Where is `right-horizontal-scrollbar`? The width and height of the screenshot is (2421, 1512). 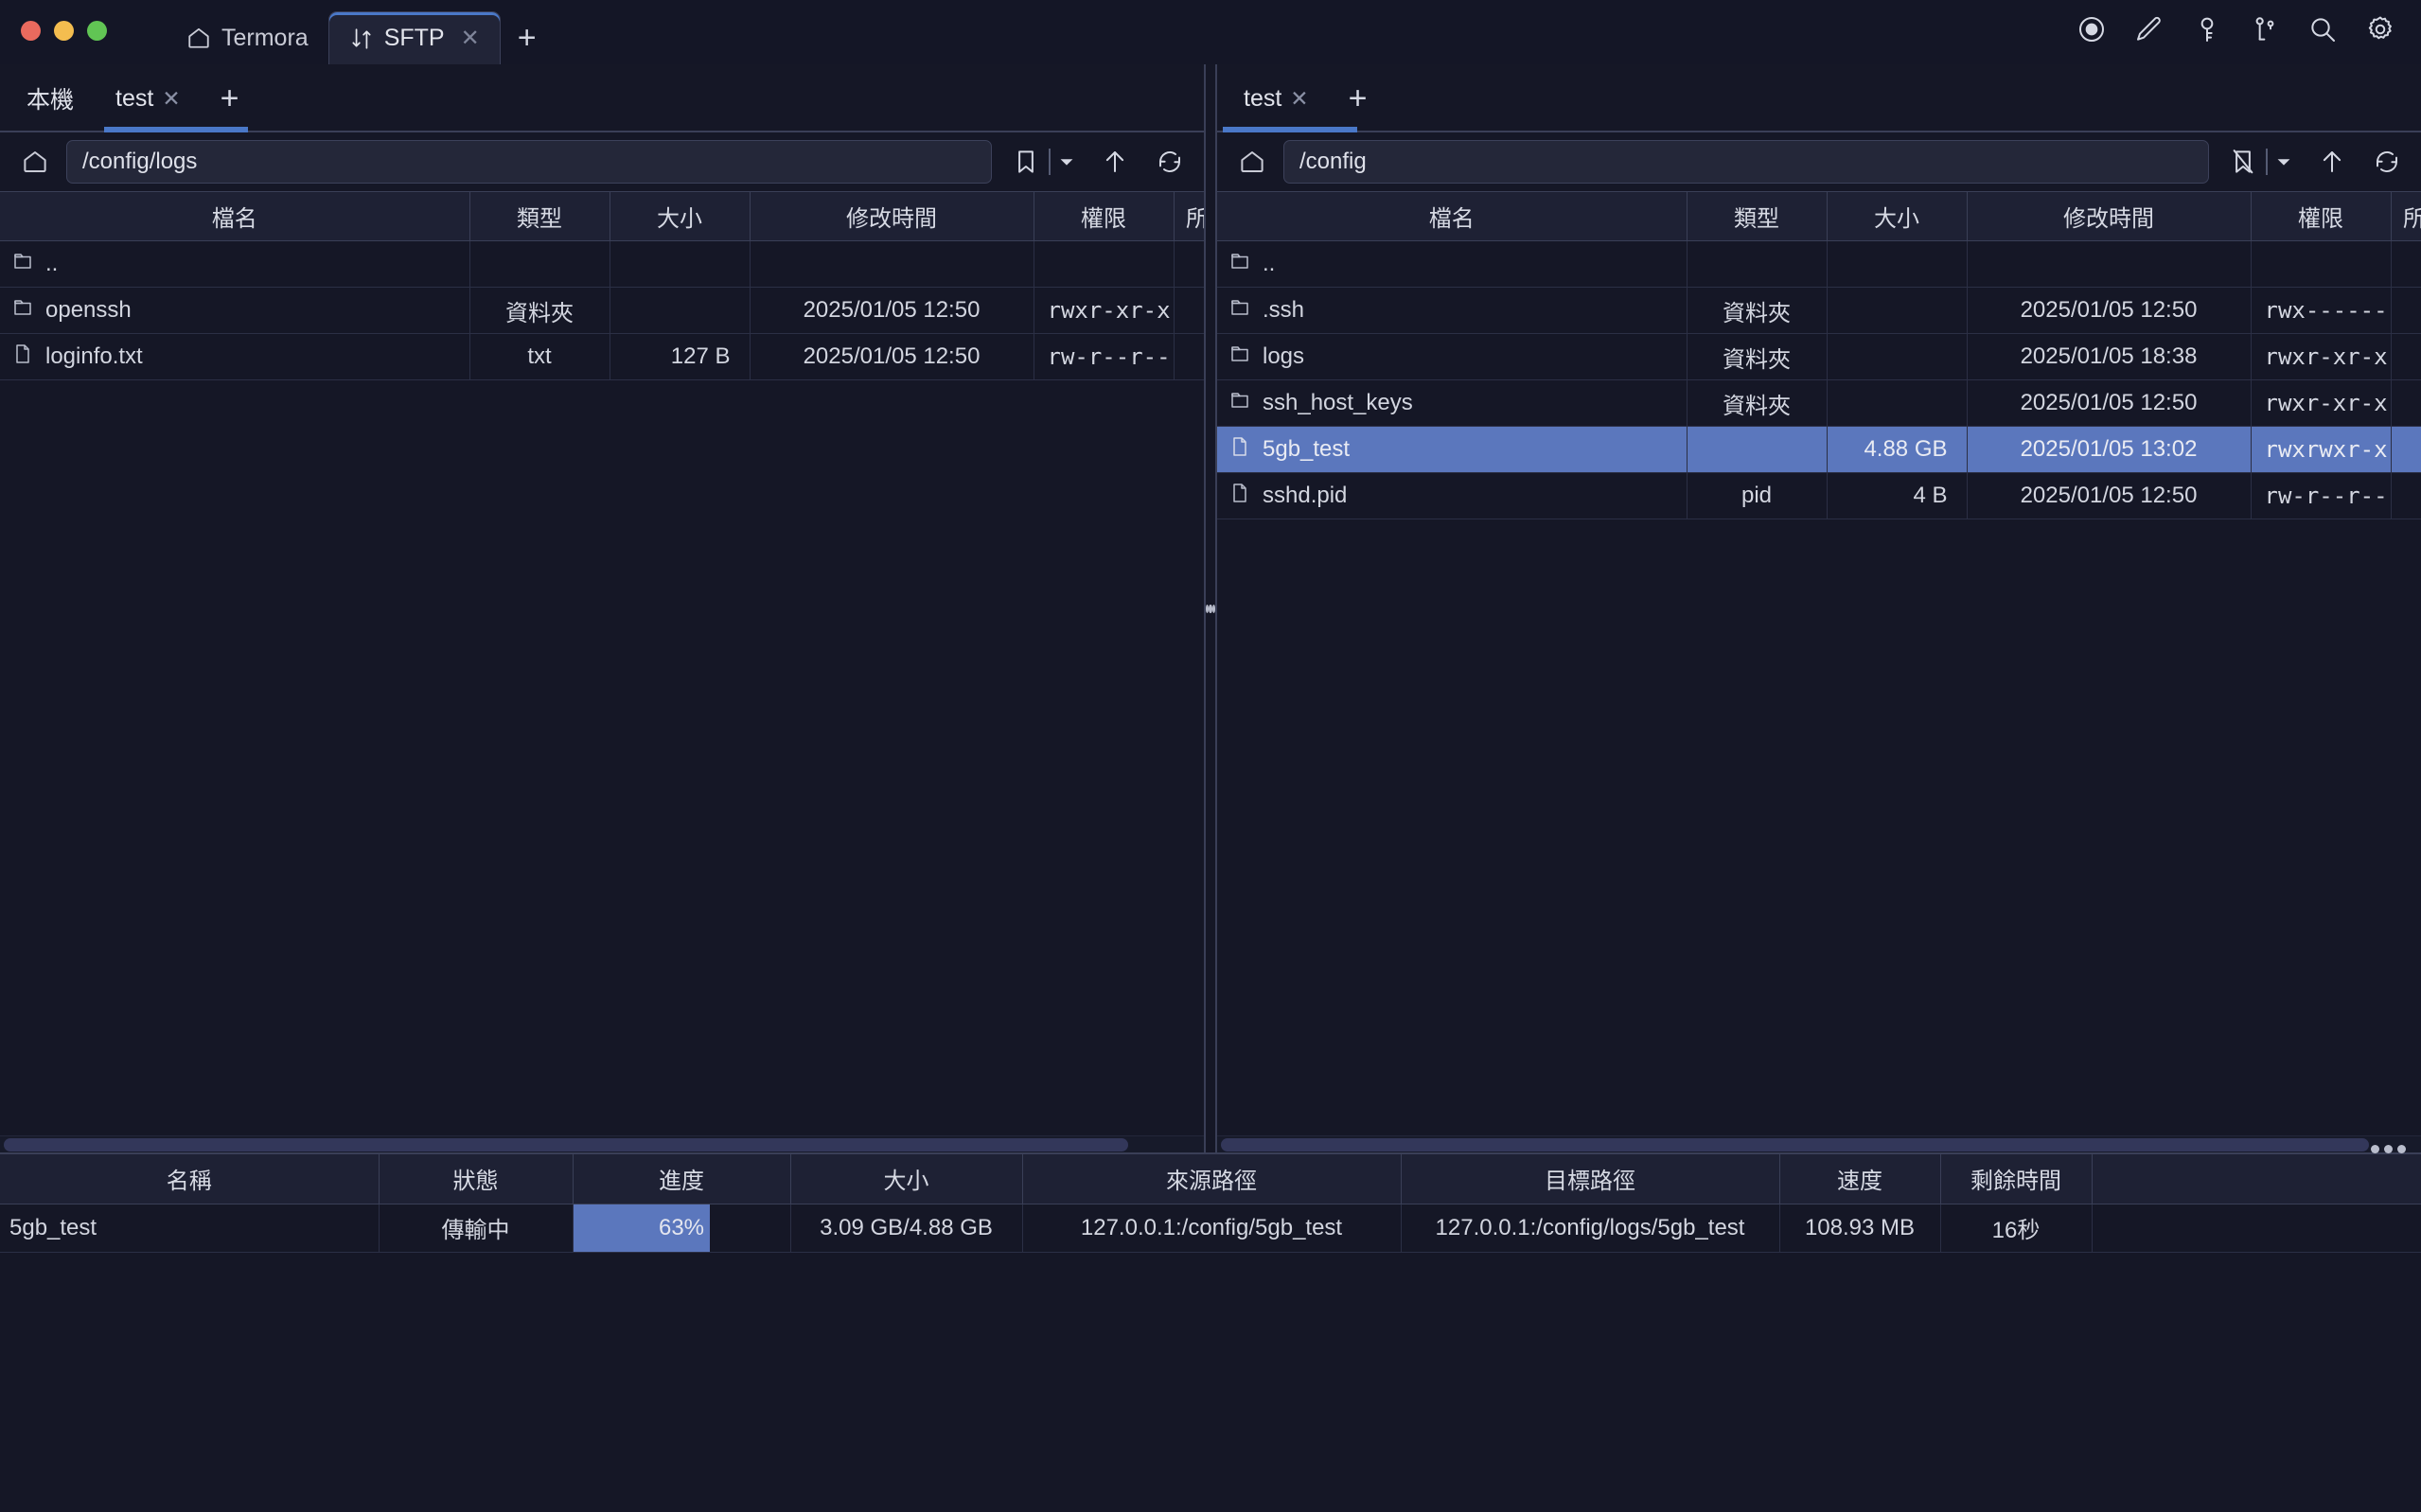 right-horizontal-scrollbar is located at coordinates (1819, 1143).